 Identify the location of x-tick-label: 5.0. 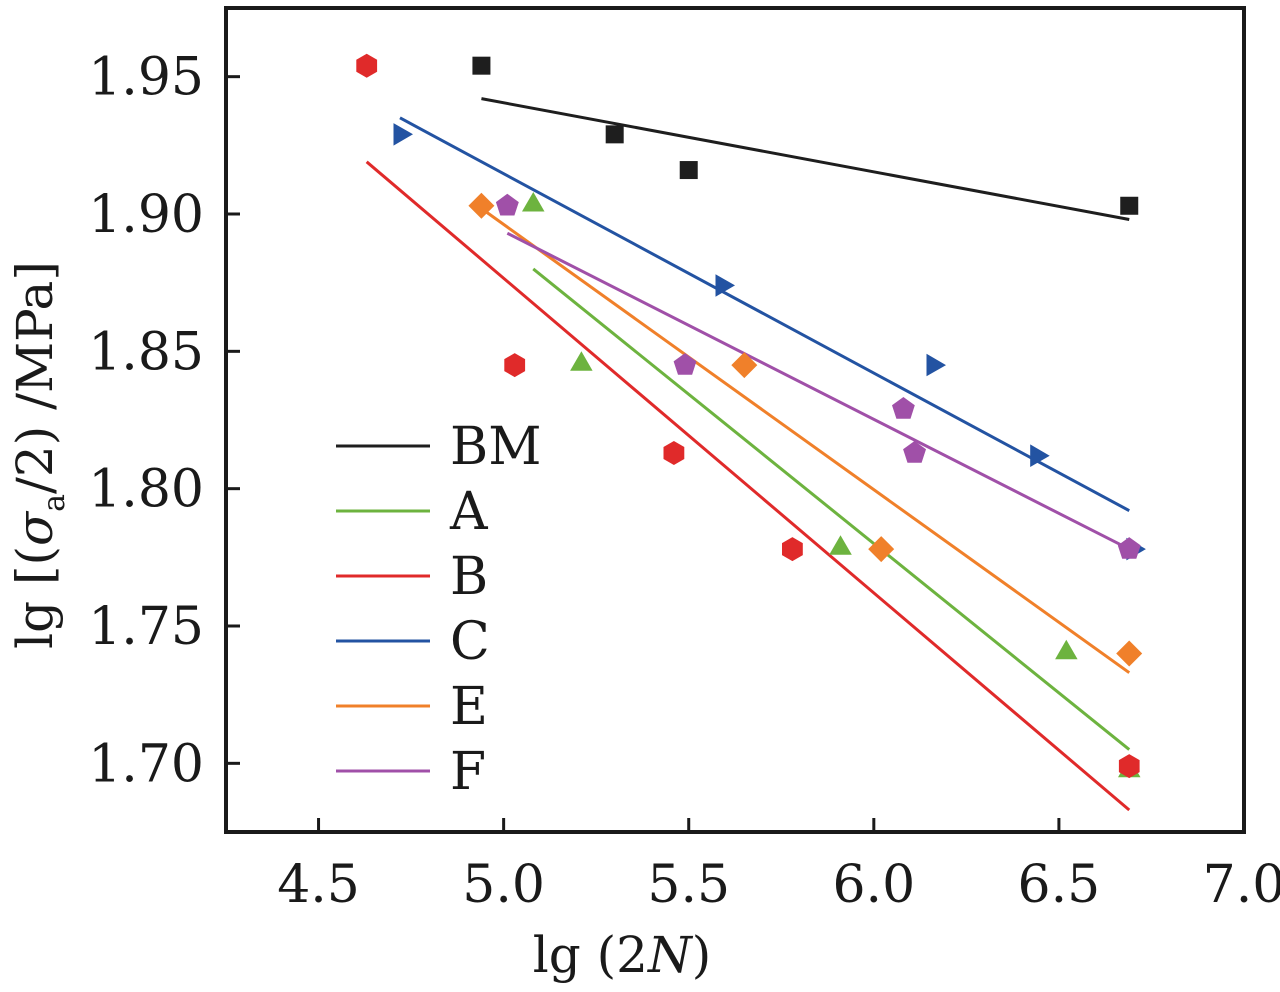
(503, 885).